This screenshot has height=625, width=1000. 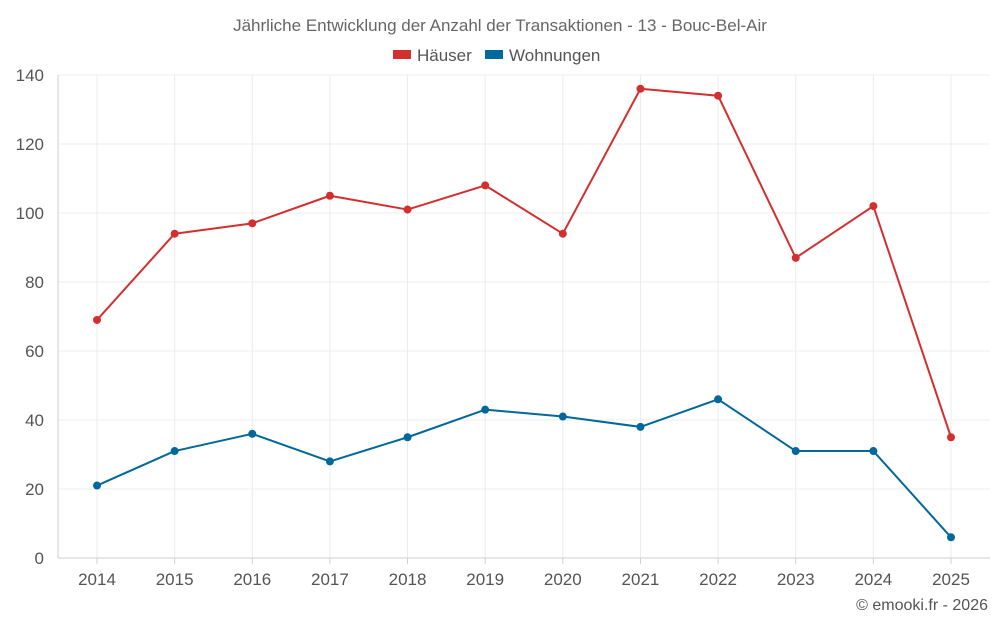 What do you see at coordinates (873, 579) in the screenshot?
I see `x-tick-label: 2024` at bounding box center [873, 579].